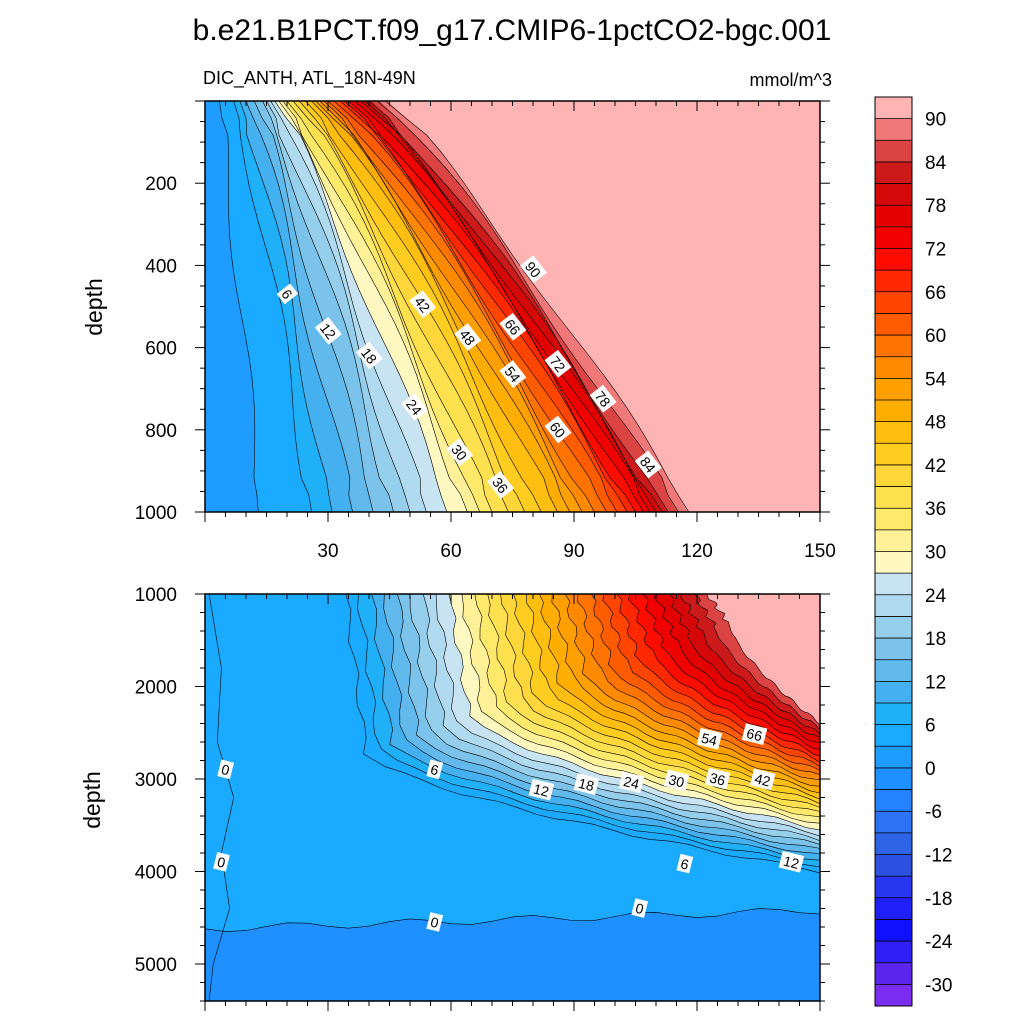  Describe the element at coordinates (156, 688) in the screenshot. I see `lower-y-tick-label: 2000` at that location.